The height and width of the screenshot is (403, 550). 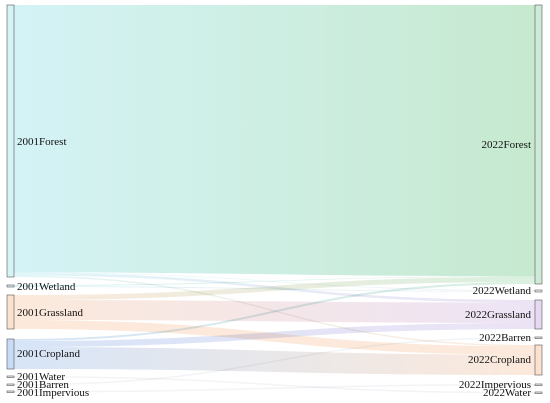 I want to click on sankey-link-wetland-to-forest, so click(x=274, y=281).